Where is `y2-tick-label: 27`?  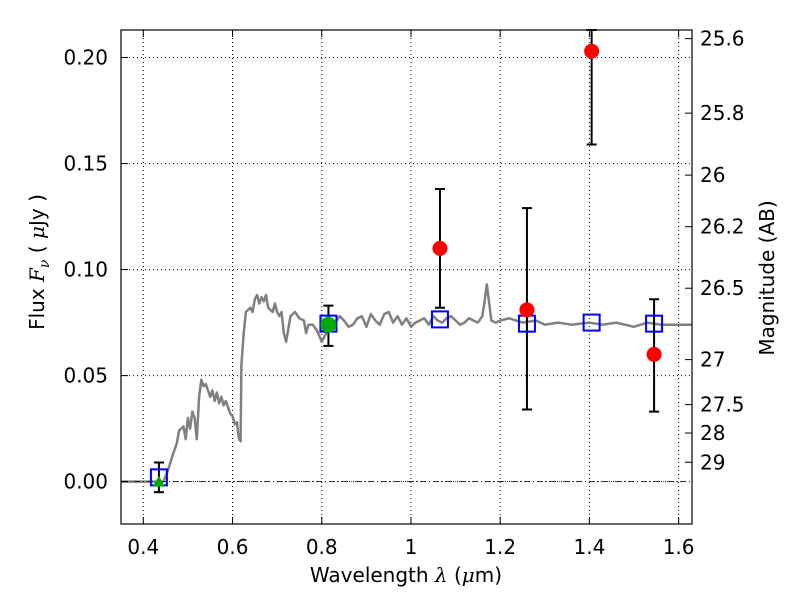
y2-tick-label: 27 is located at coordinates (712, 360).